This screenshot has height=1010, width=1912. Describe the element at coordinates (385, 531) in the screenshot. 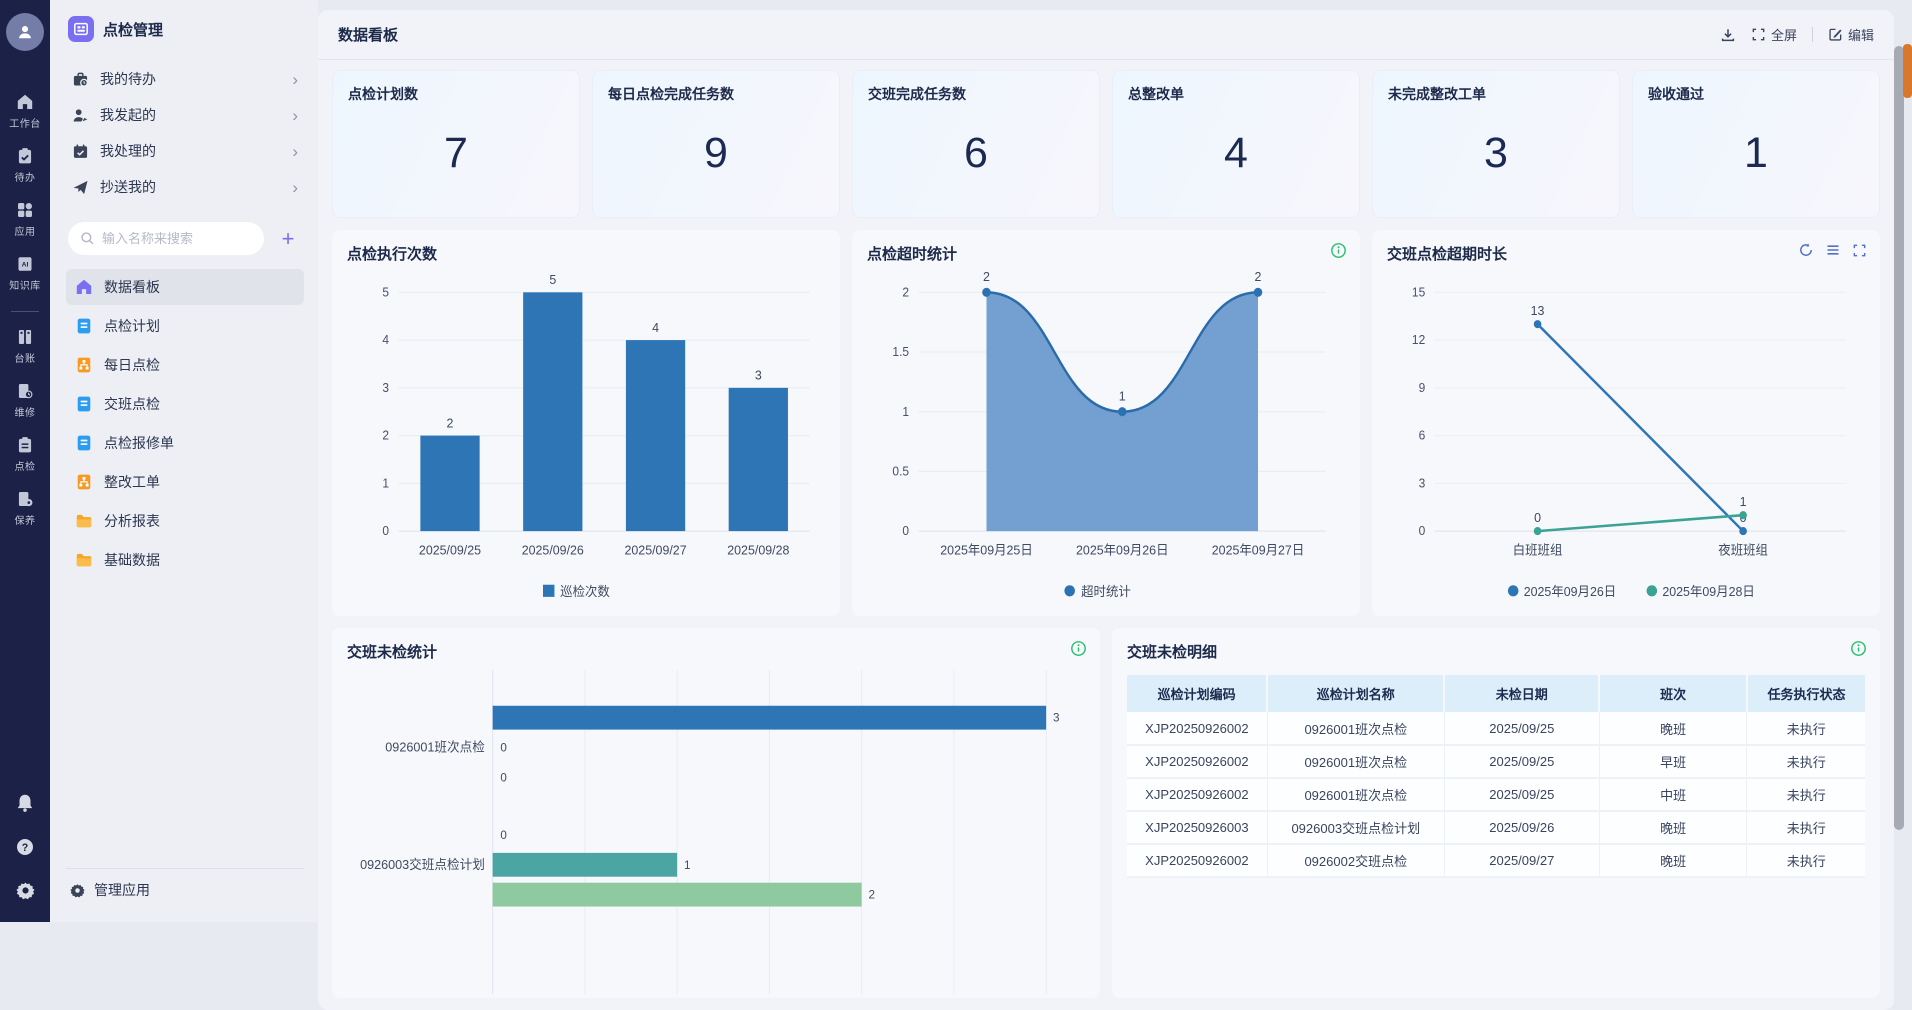

I see `svg-text: 0` at that location.